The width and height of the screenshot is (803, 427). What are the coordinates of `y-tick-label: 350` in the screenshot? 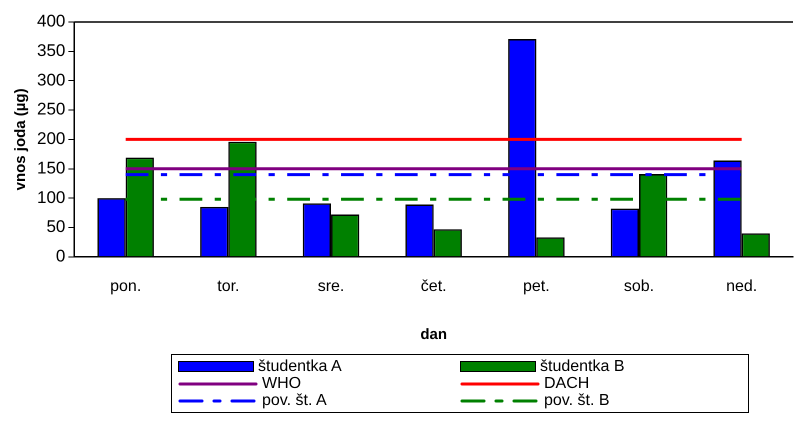 It's located at (51, 50).